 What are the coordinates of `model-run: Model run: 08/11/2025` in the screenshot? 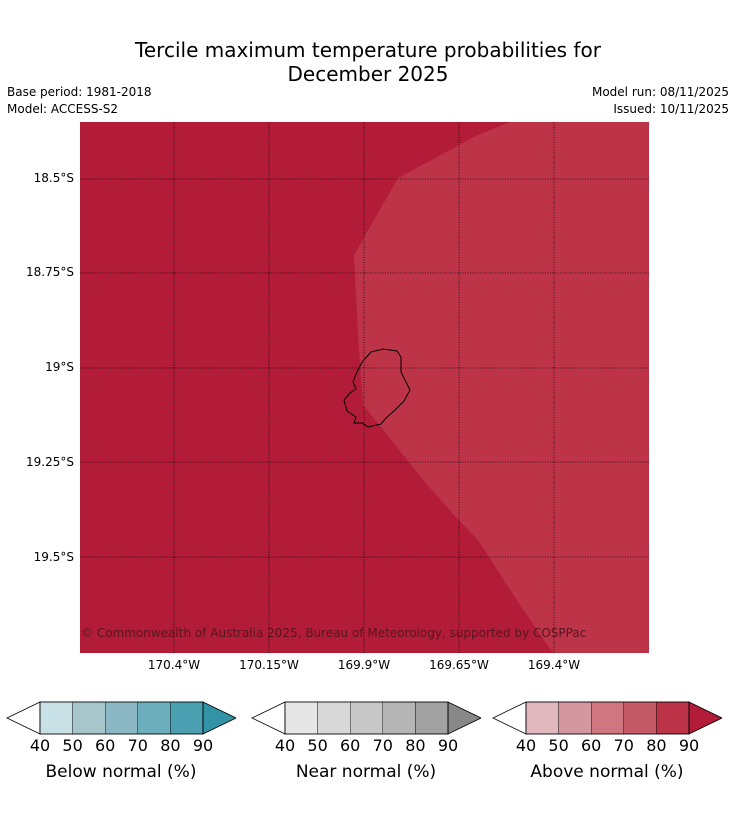 It's located at (660, 92).